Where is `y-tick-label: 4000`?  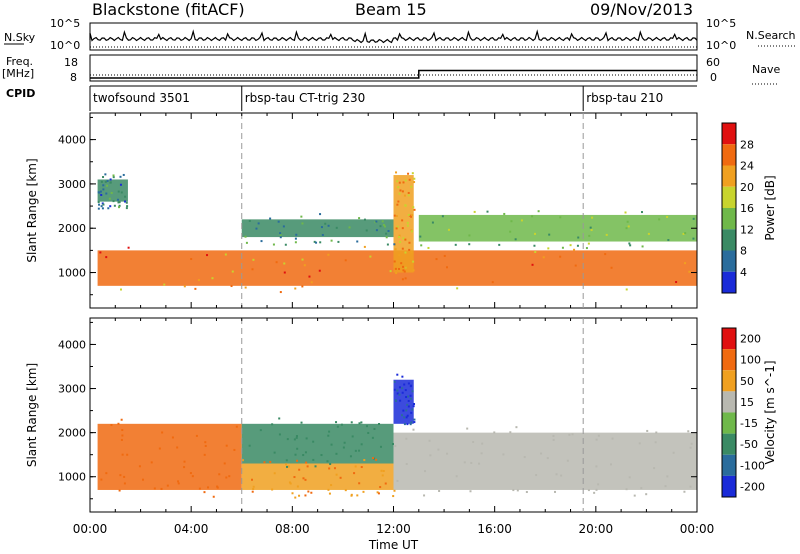 y-tick-label: 4000 is located at coordinates (72, 344).